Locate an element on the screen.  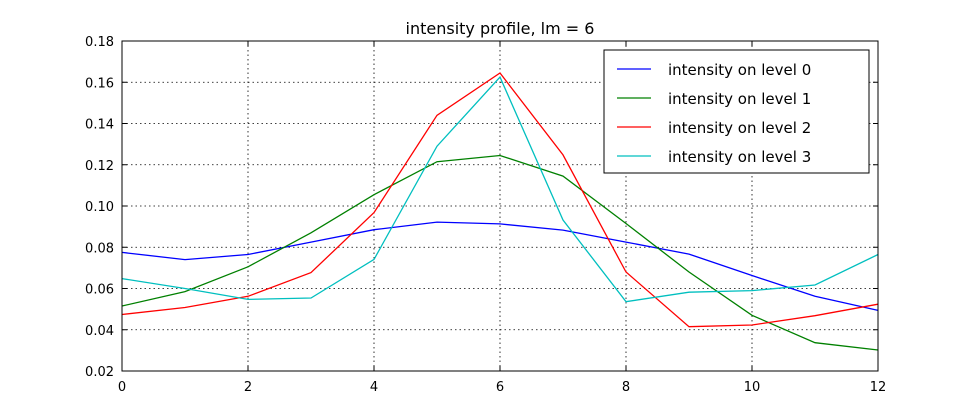
chart-title: intensity profile, lm = 6 is located at coordinates (500, 28).